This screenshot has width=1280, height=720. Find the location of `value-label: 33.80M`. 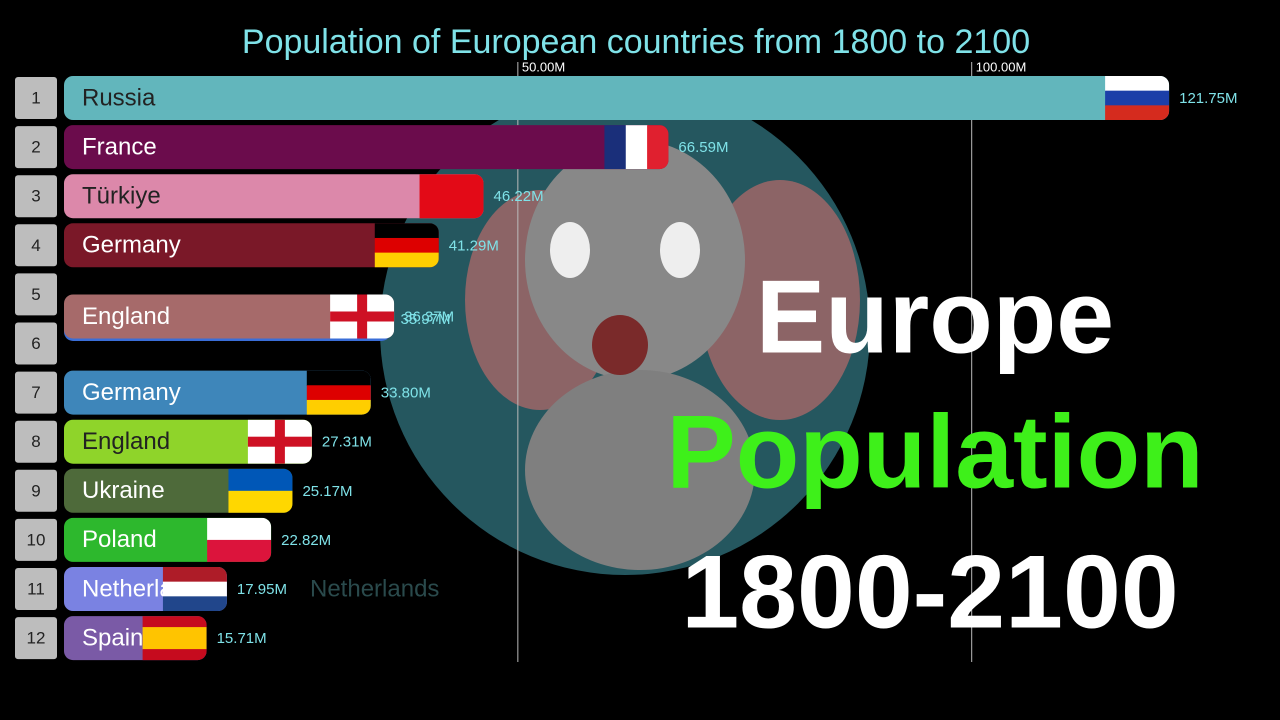

value-label: 33.80M is located at coordinates (406, 393).